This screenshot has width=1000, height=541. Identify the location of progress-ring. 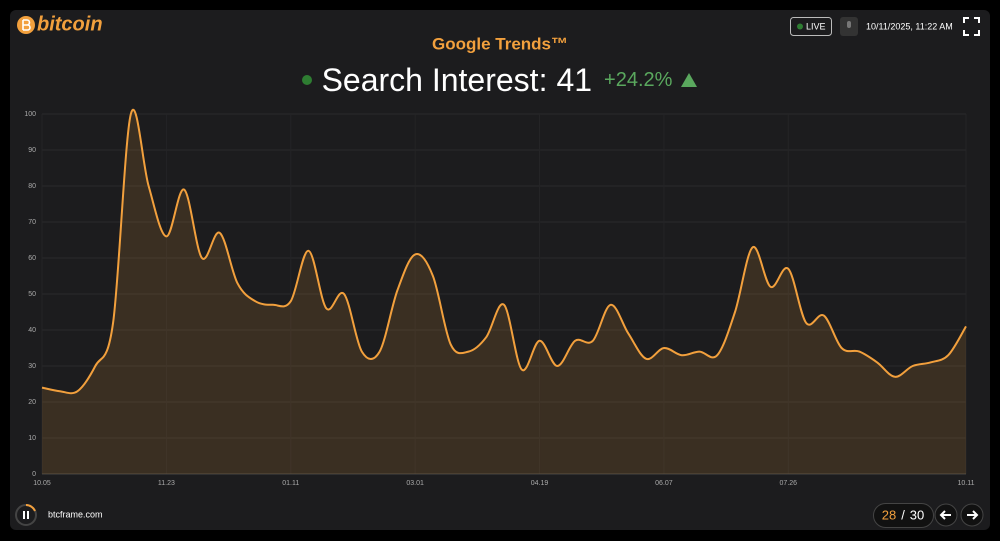
(30, 508).